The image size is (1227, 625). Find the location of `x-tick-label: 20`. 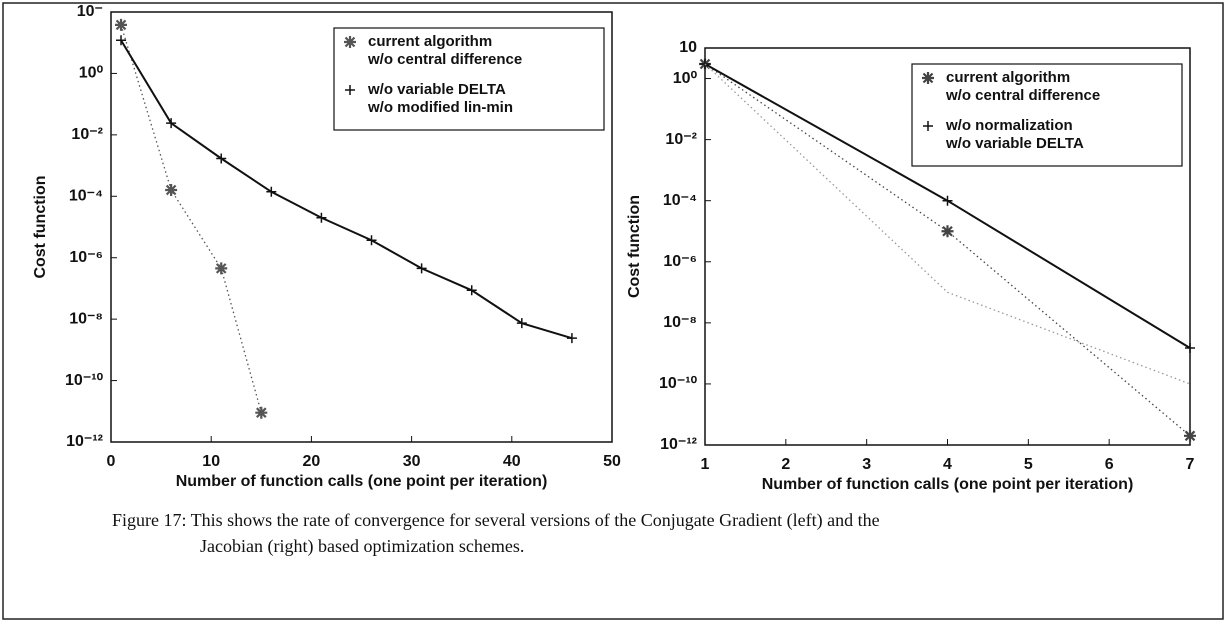

x-tick-label: 20 is located at coordinates (312, 461).